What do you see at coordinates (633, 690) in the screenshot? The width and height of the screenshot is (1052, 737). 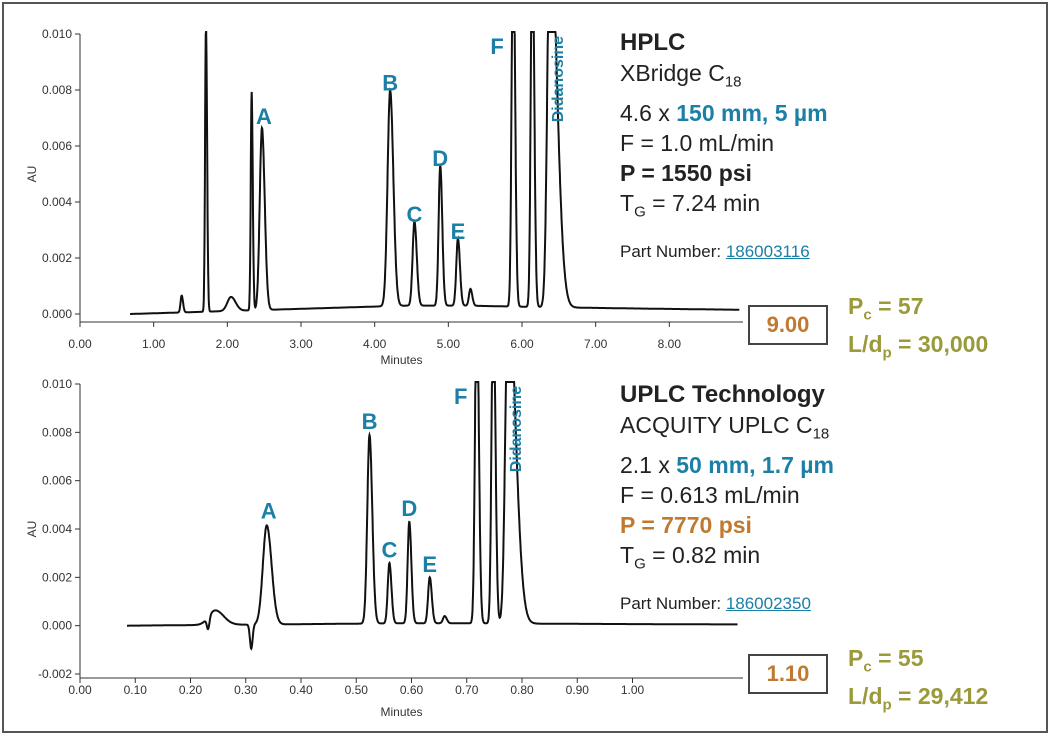 I see `uplc-x-tick-label: 1.00` at bounding box center [633, 690].